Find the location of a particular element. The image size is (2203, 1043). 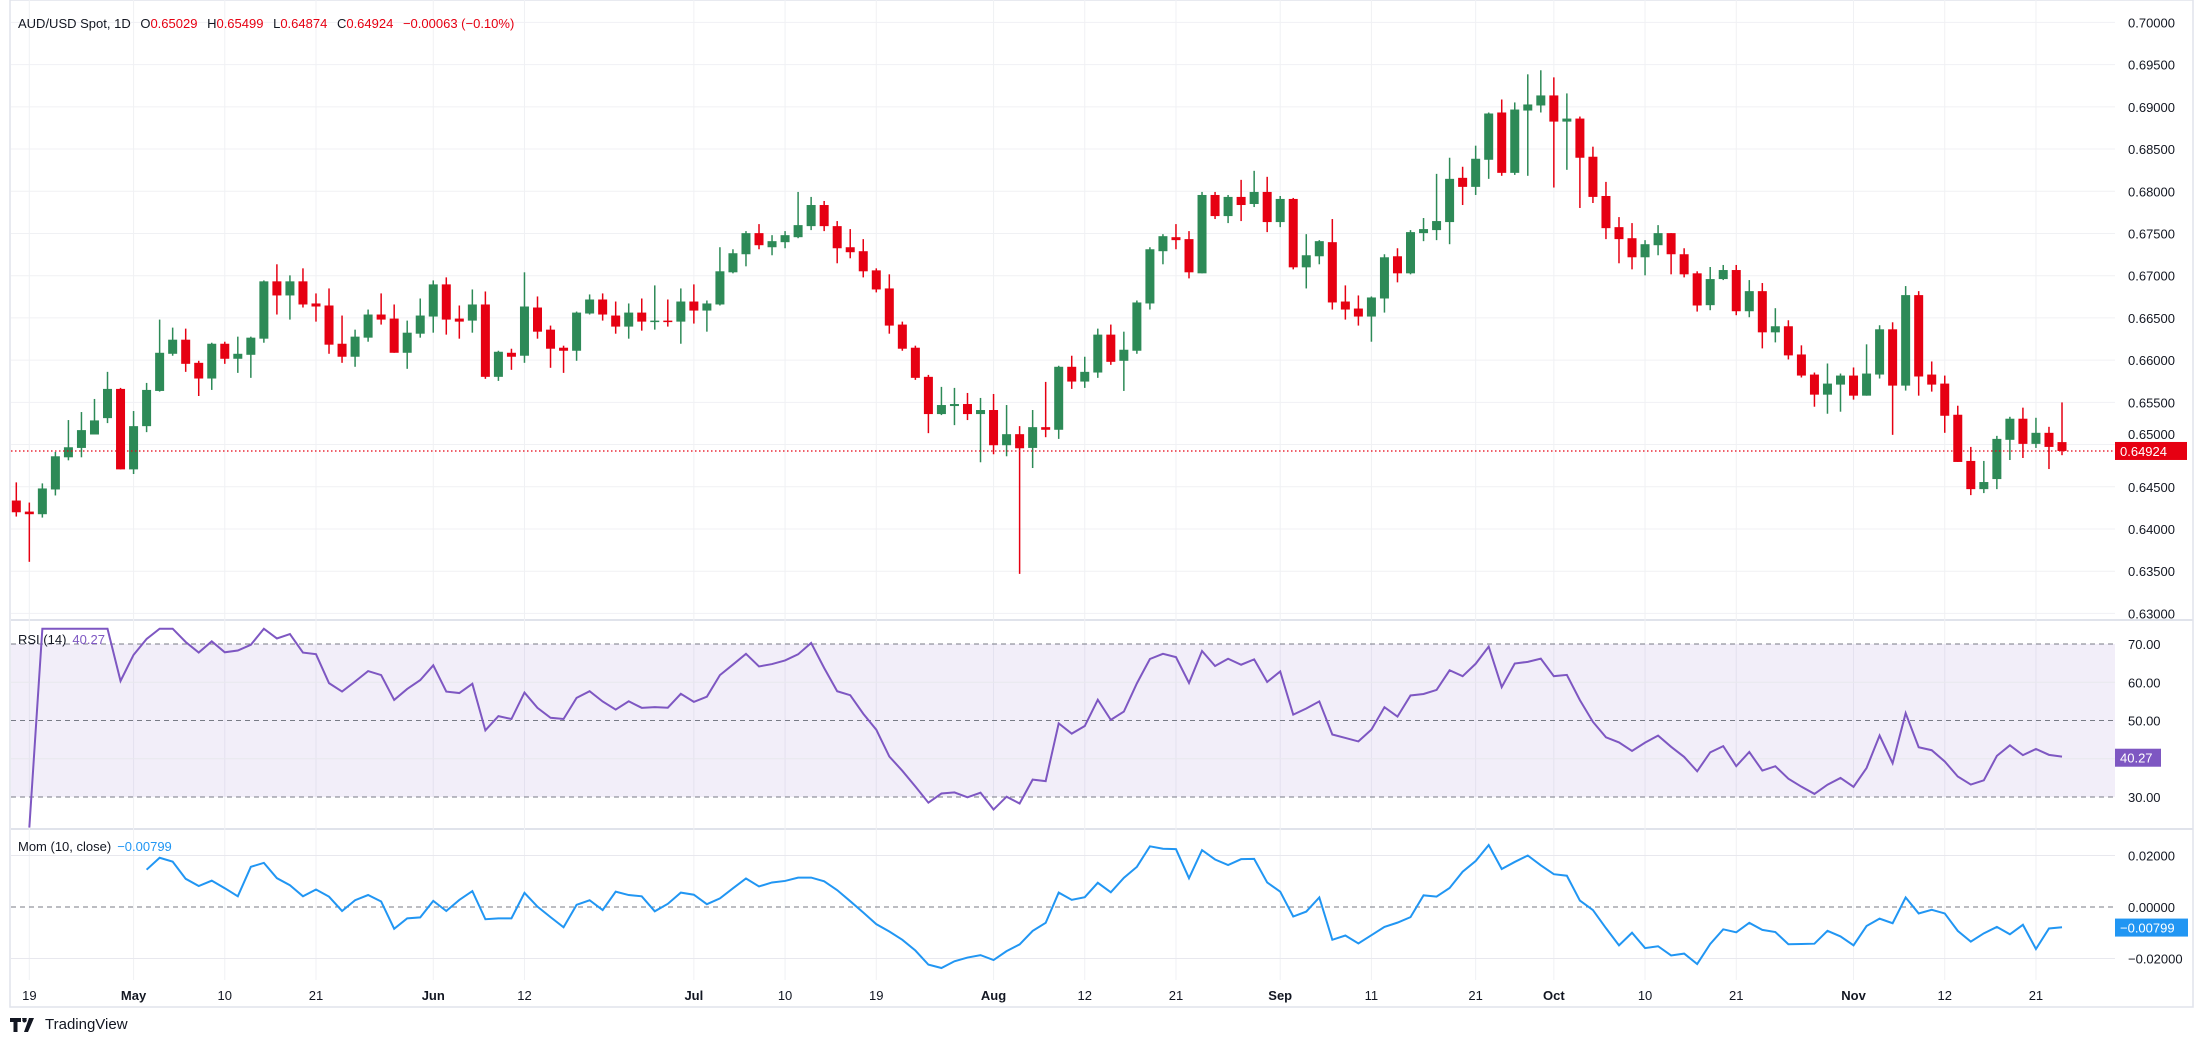

x-tick-label: Nov is located at coordinates (1853, 995).